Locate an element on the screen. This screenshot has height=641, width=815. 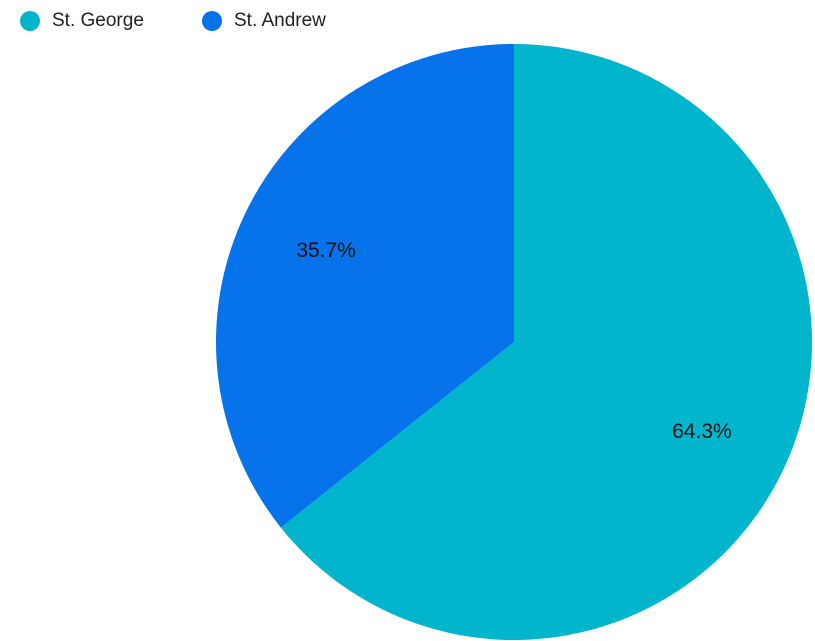
legend-label-st-andrew: St. Andrew is located at coordinates (280, 20).